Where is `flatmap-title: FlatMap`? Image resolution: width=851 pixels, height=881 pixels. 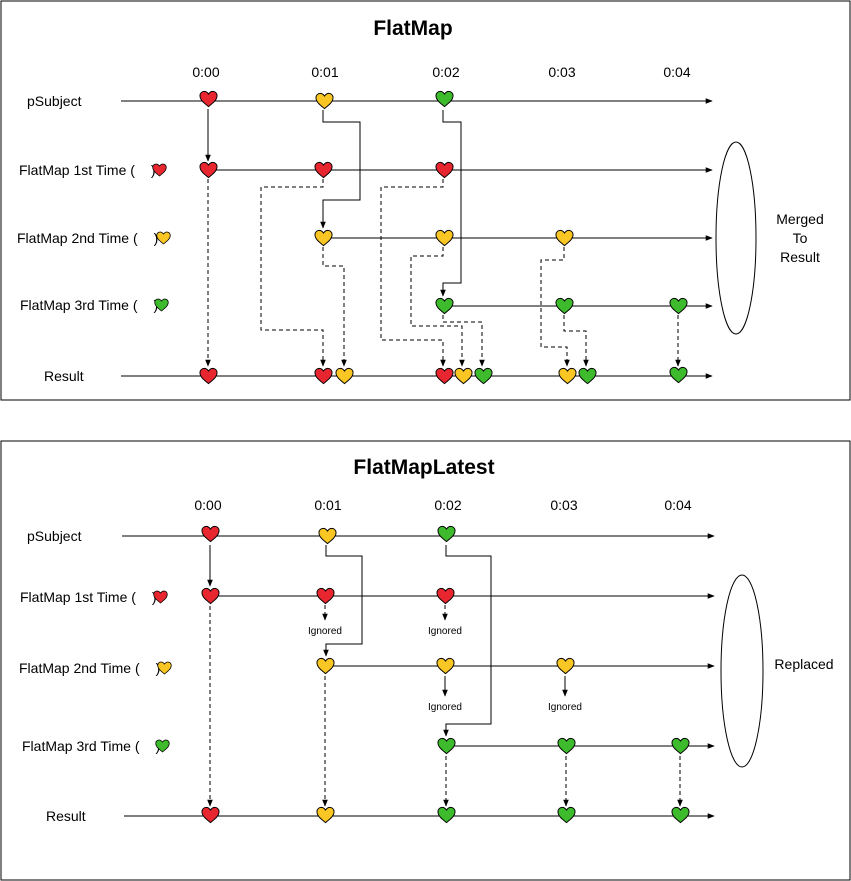 flatmap-title: FlatMap is located at coordinates (412, 28).